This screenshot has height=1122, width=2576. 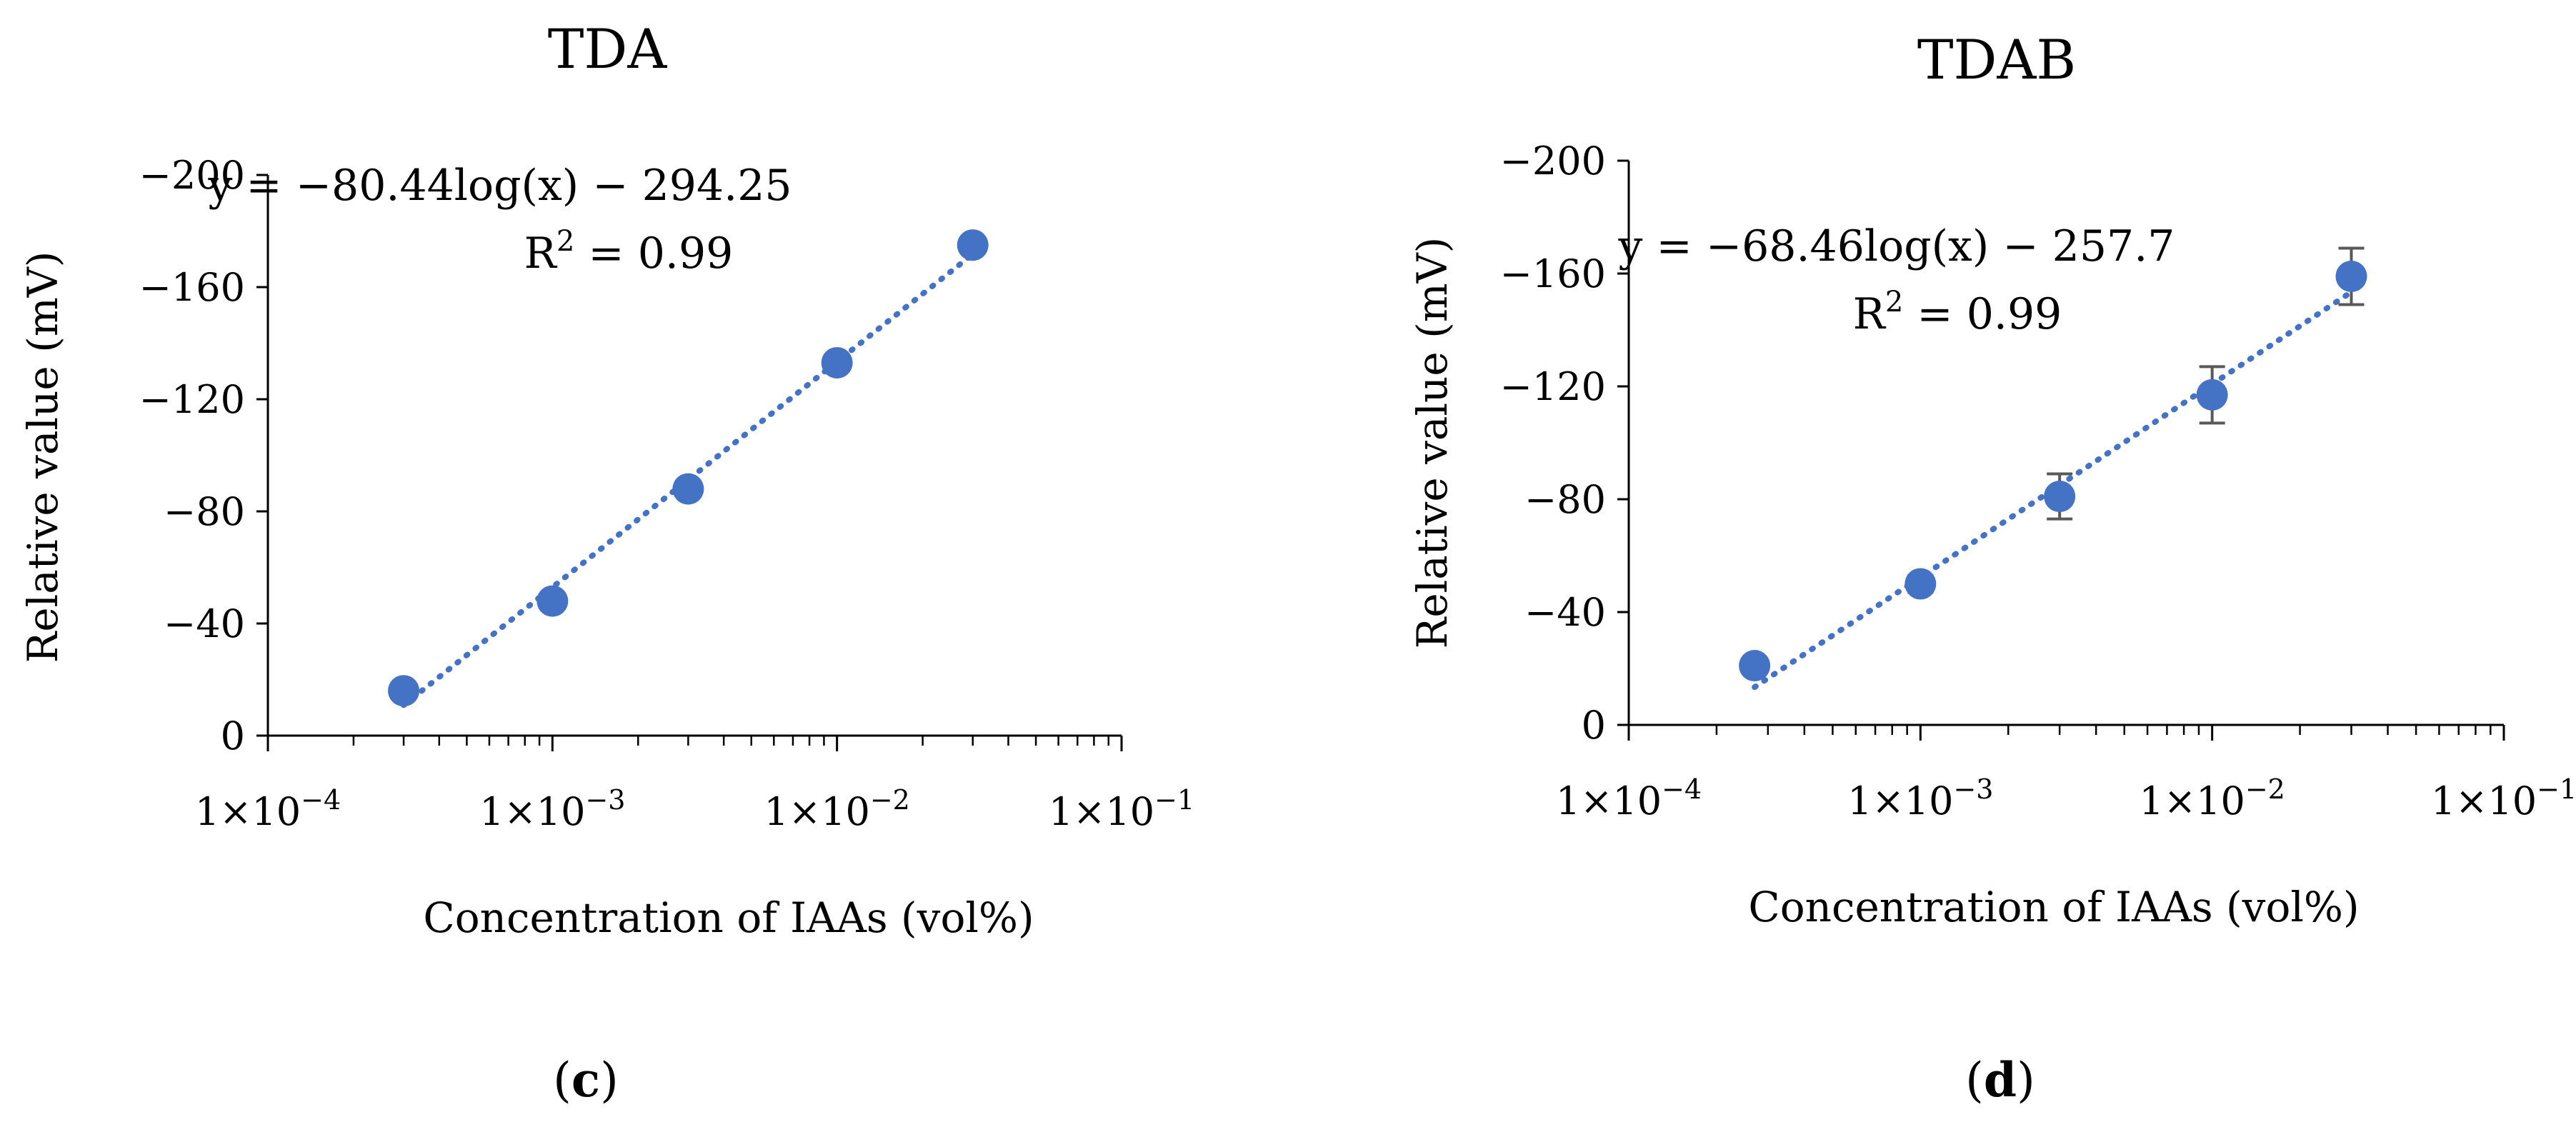 I want to click on chart-title: TDAB, so click(x=1996, y=60).